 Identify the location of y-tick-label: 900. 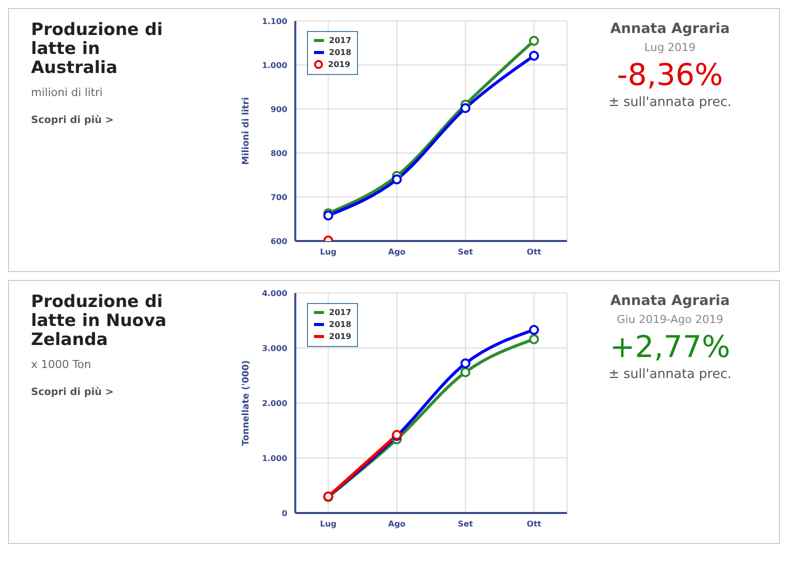
(279, 109).